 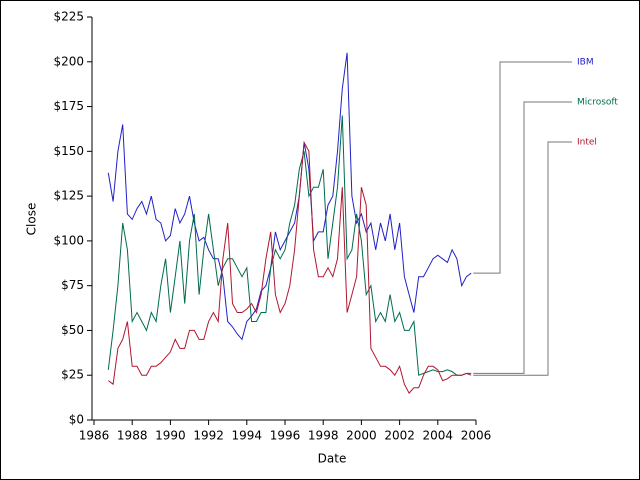 What do you see at coordinates (597, 103) in the screenshot?
I see `legend-label: Microsoft` at bounding box center [597, 103].